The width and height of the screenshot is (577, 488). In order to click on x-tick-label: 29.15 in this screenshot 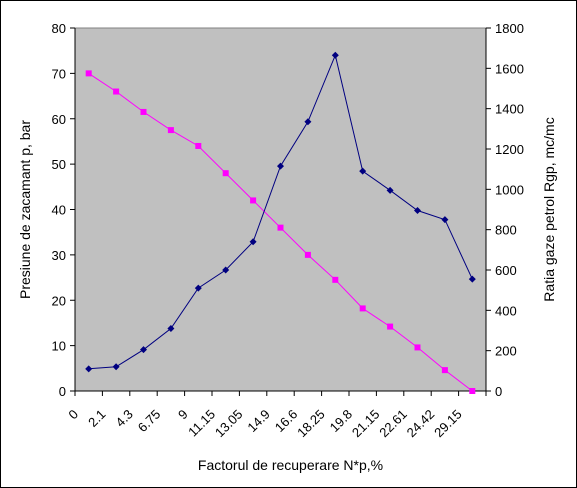, I will do `click(448, 424)`.